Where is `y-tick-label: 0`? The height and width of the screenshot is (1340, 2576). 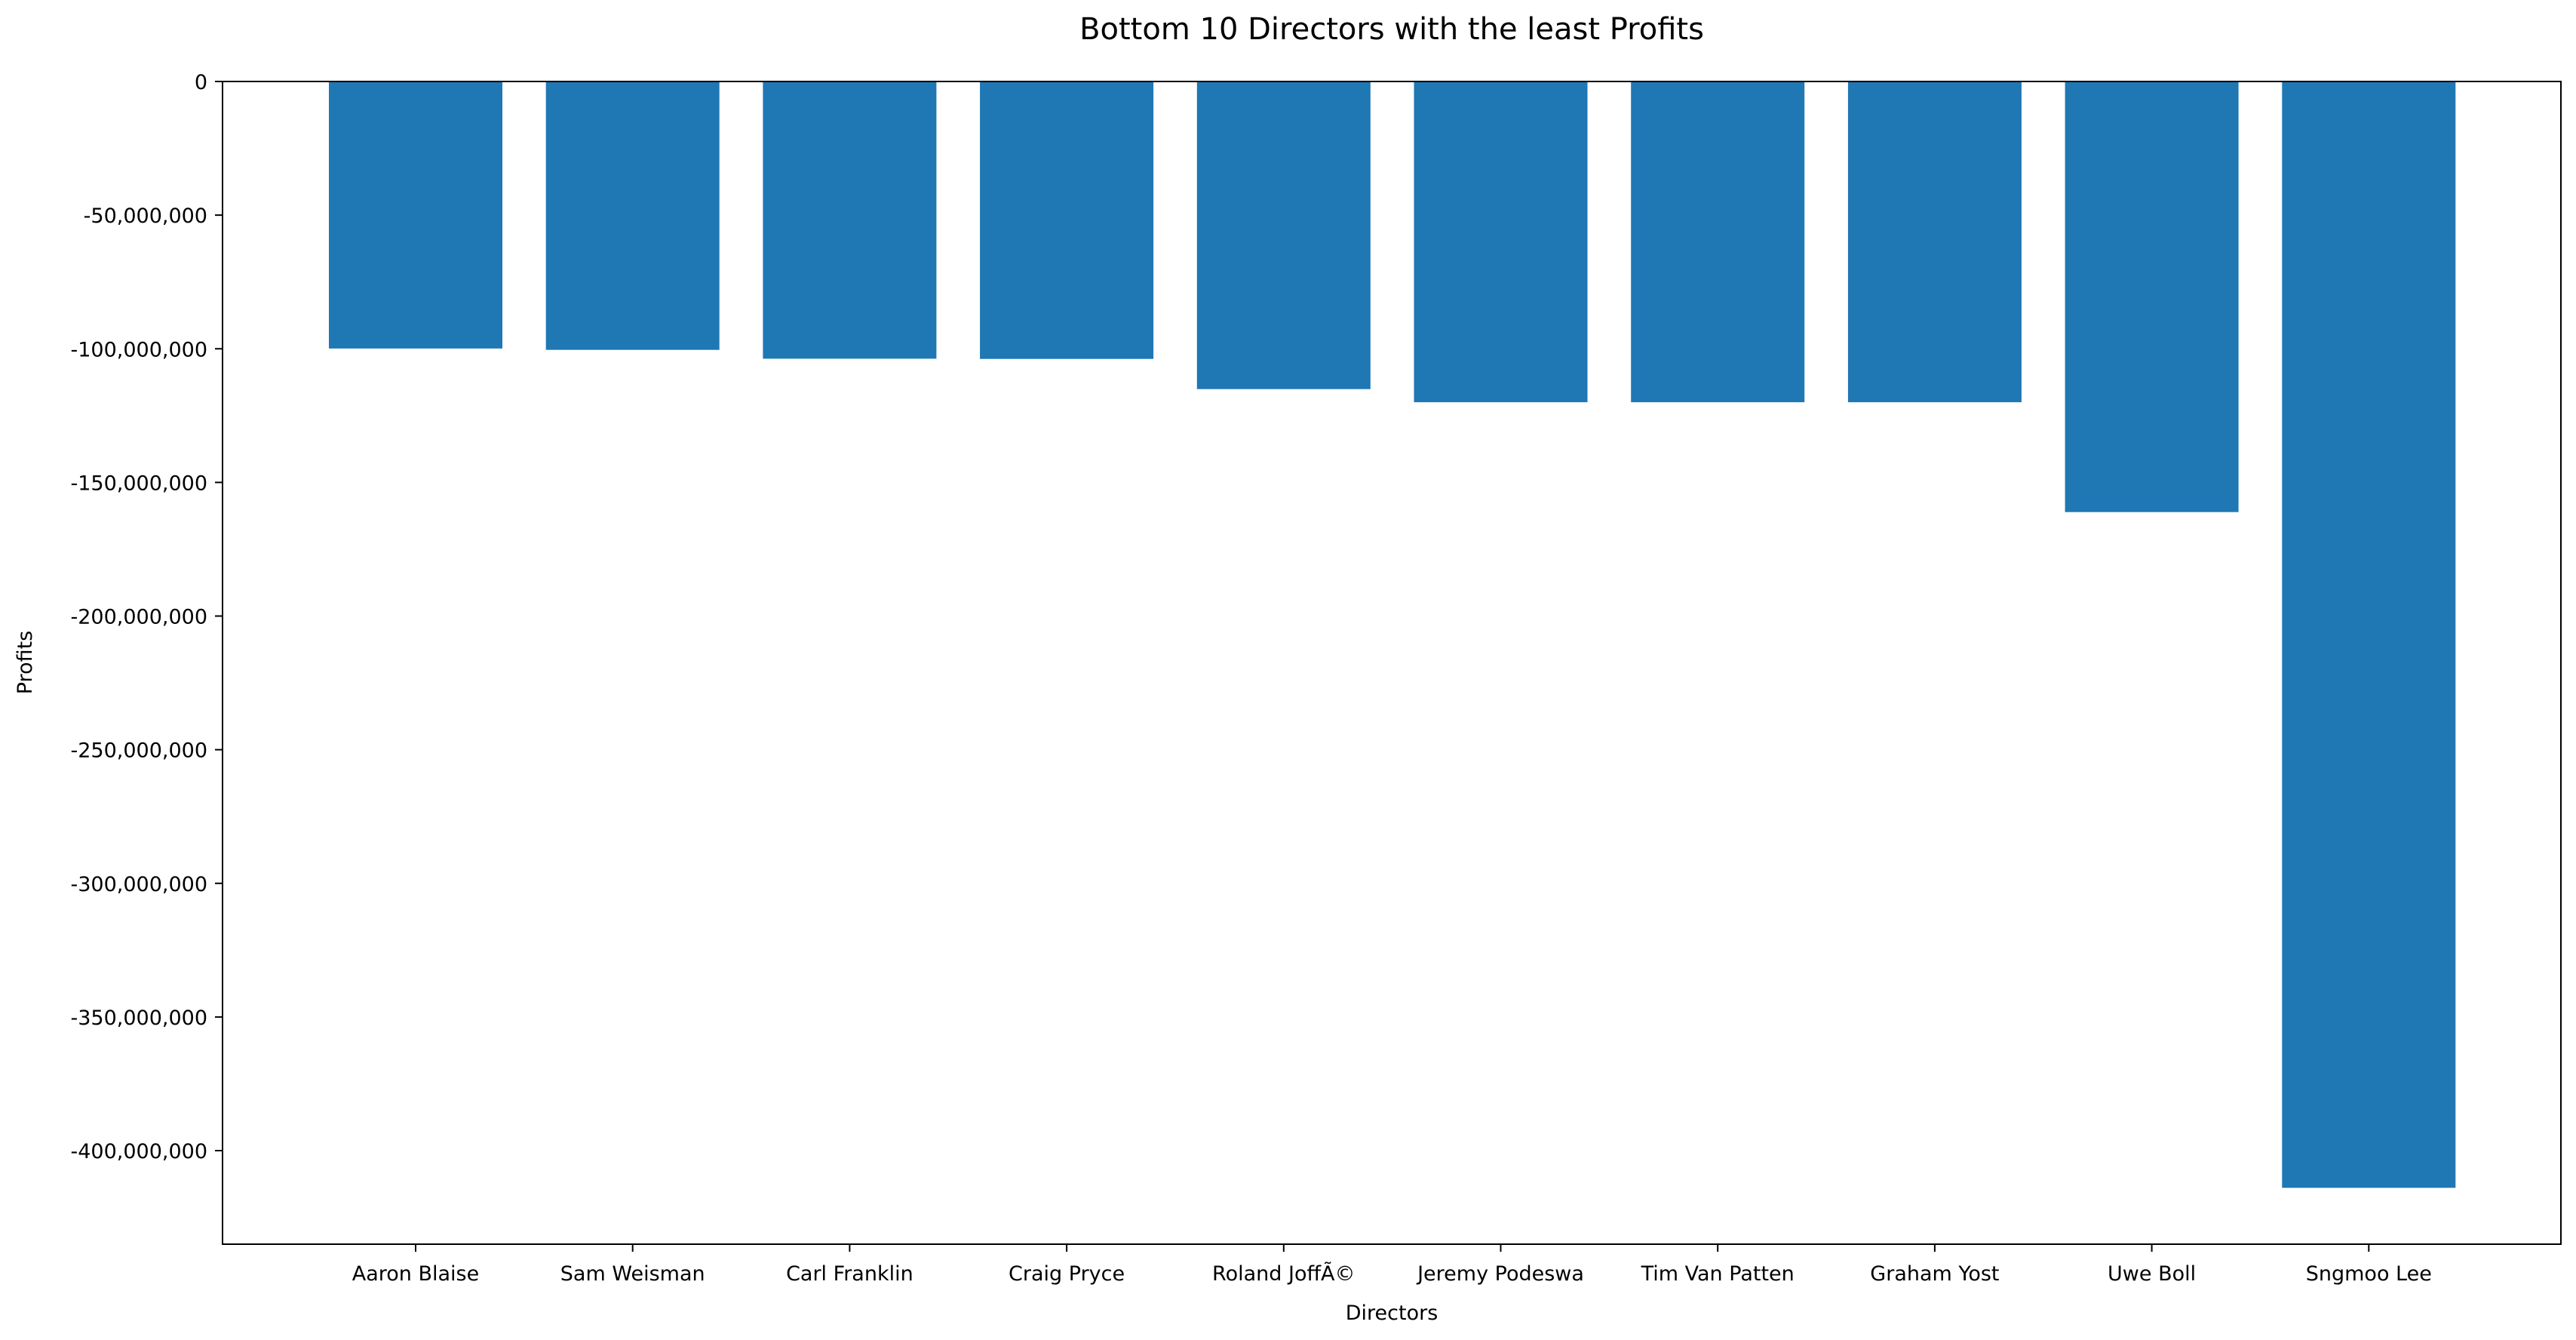 y-tick-label: 0 is located at coordinates (201, 82).